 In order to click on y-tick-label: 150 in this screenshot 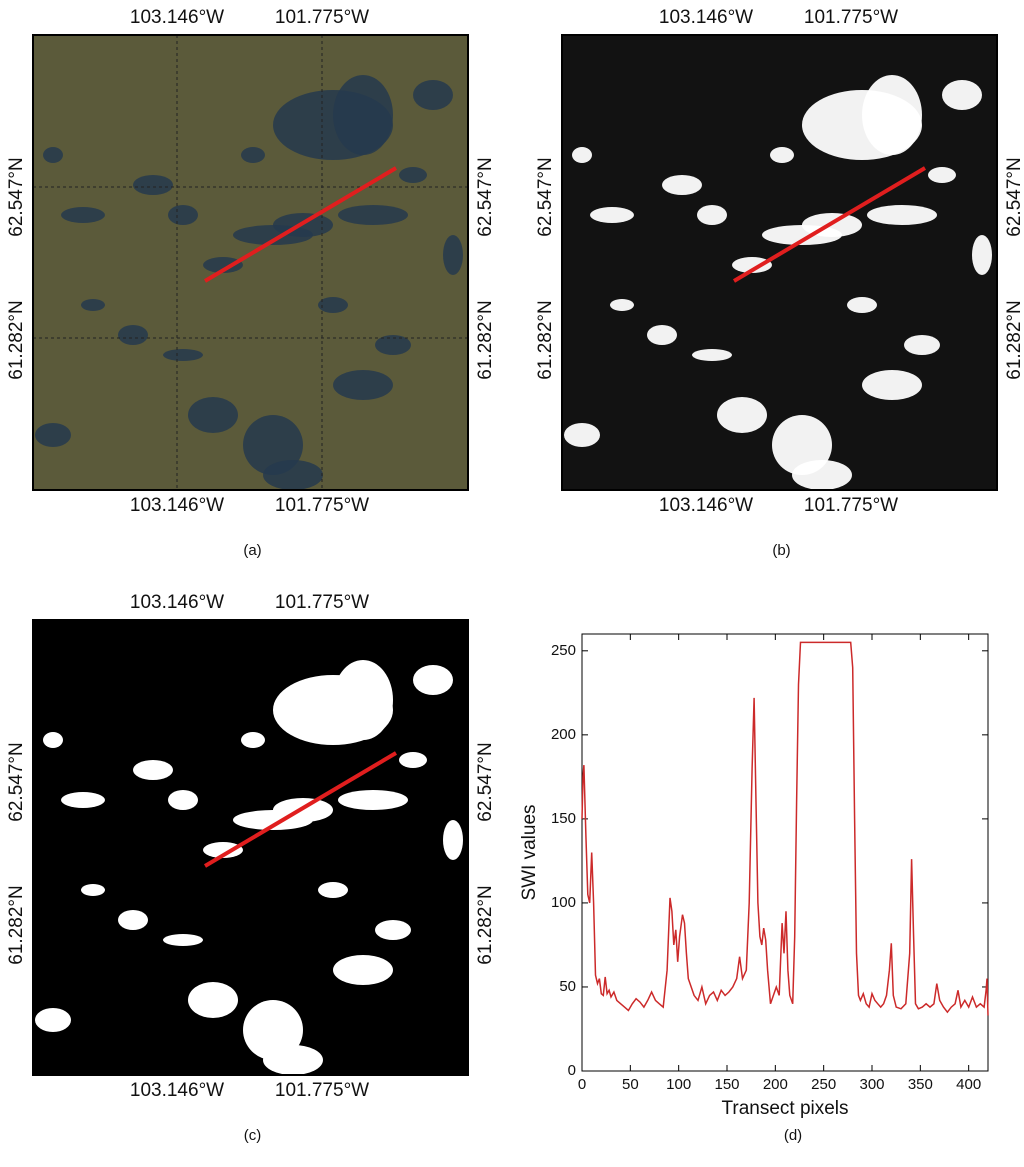, I will do `click(563, 818)`.